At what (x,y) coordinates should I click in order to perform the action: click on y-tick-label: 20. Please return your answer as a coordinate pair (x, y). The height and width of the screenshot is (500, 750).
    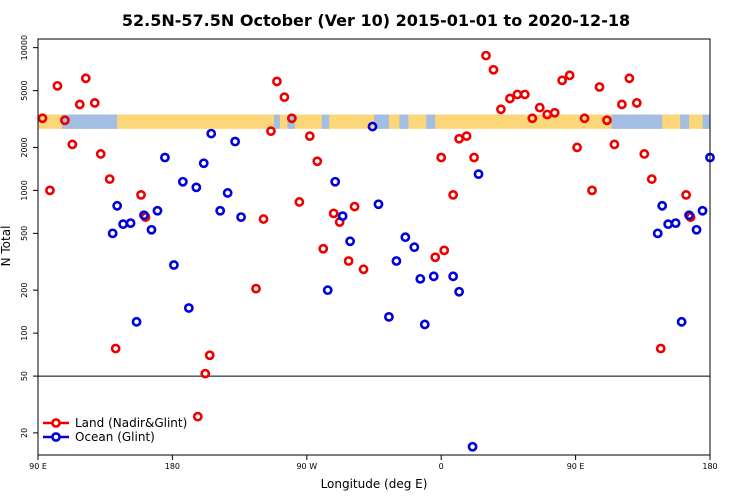
    Looking at the image, I should click on (24, 433).